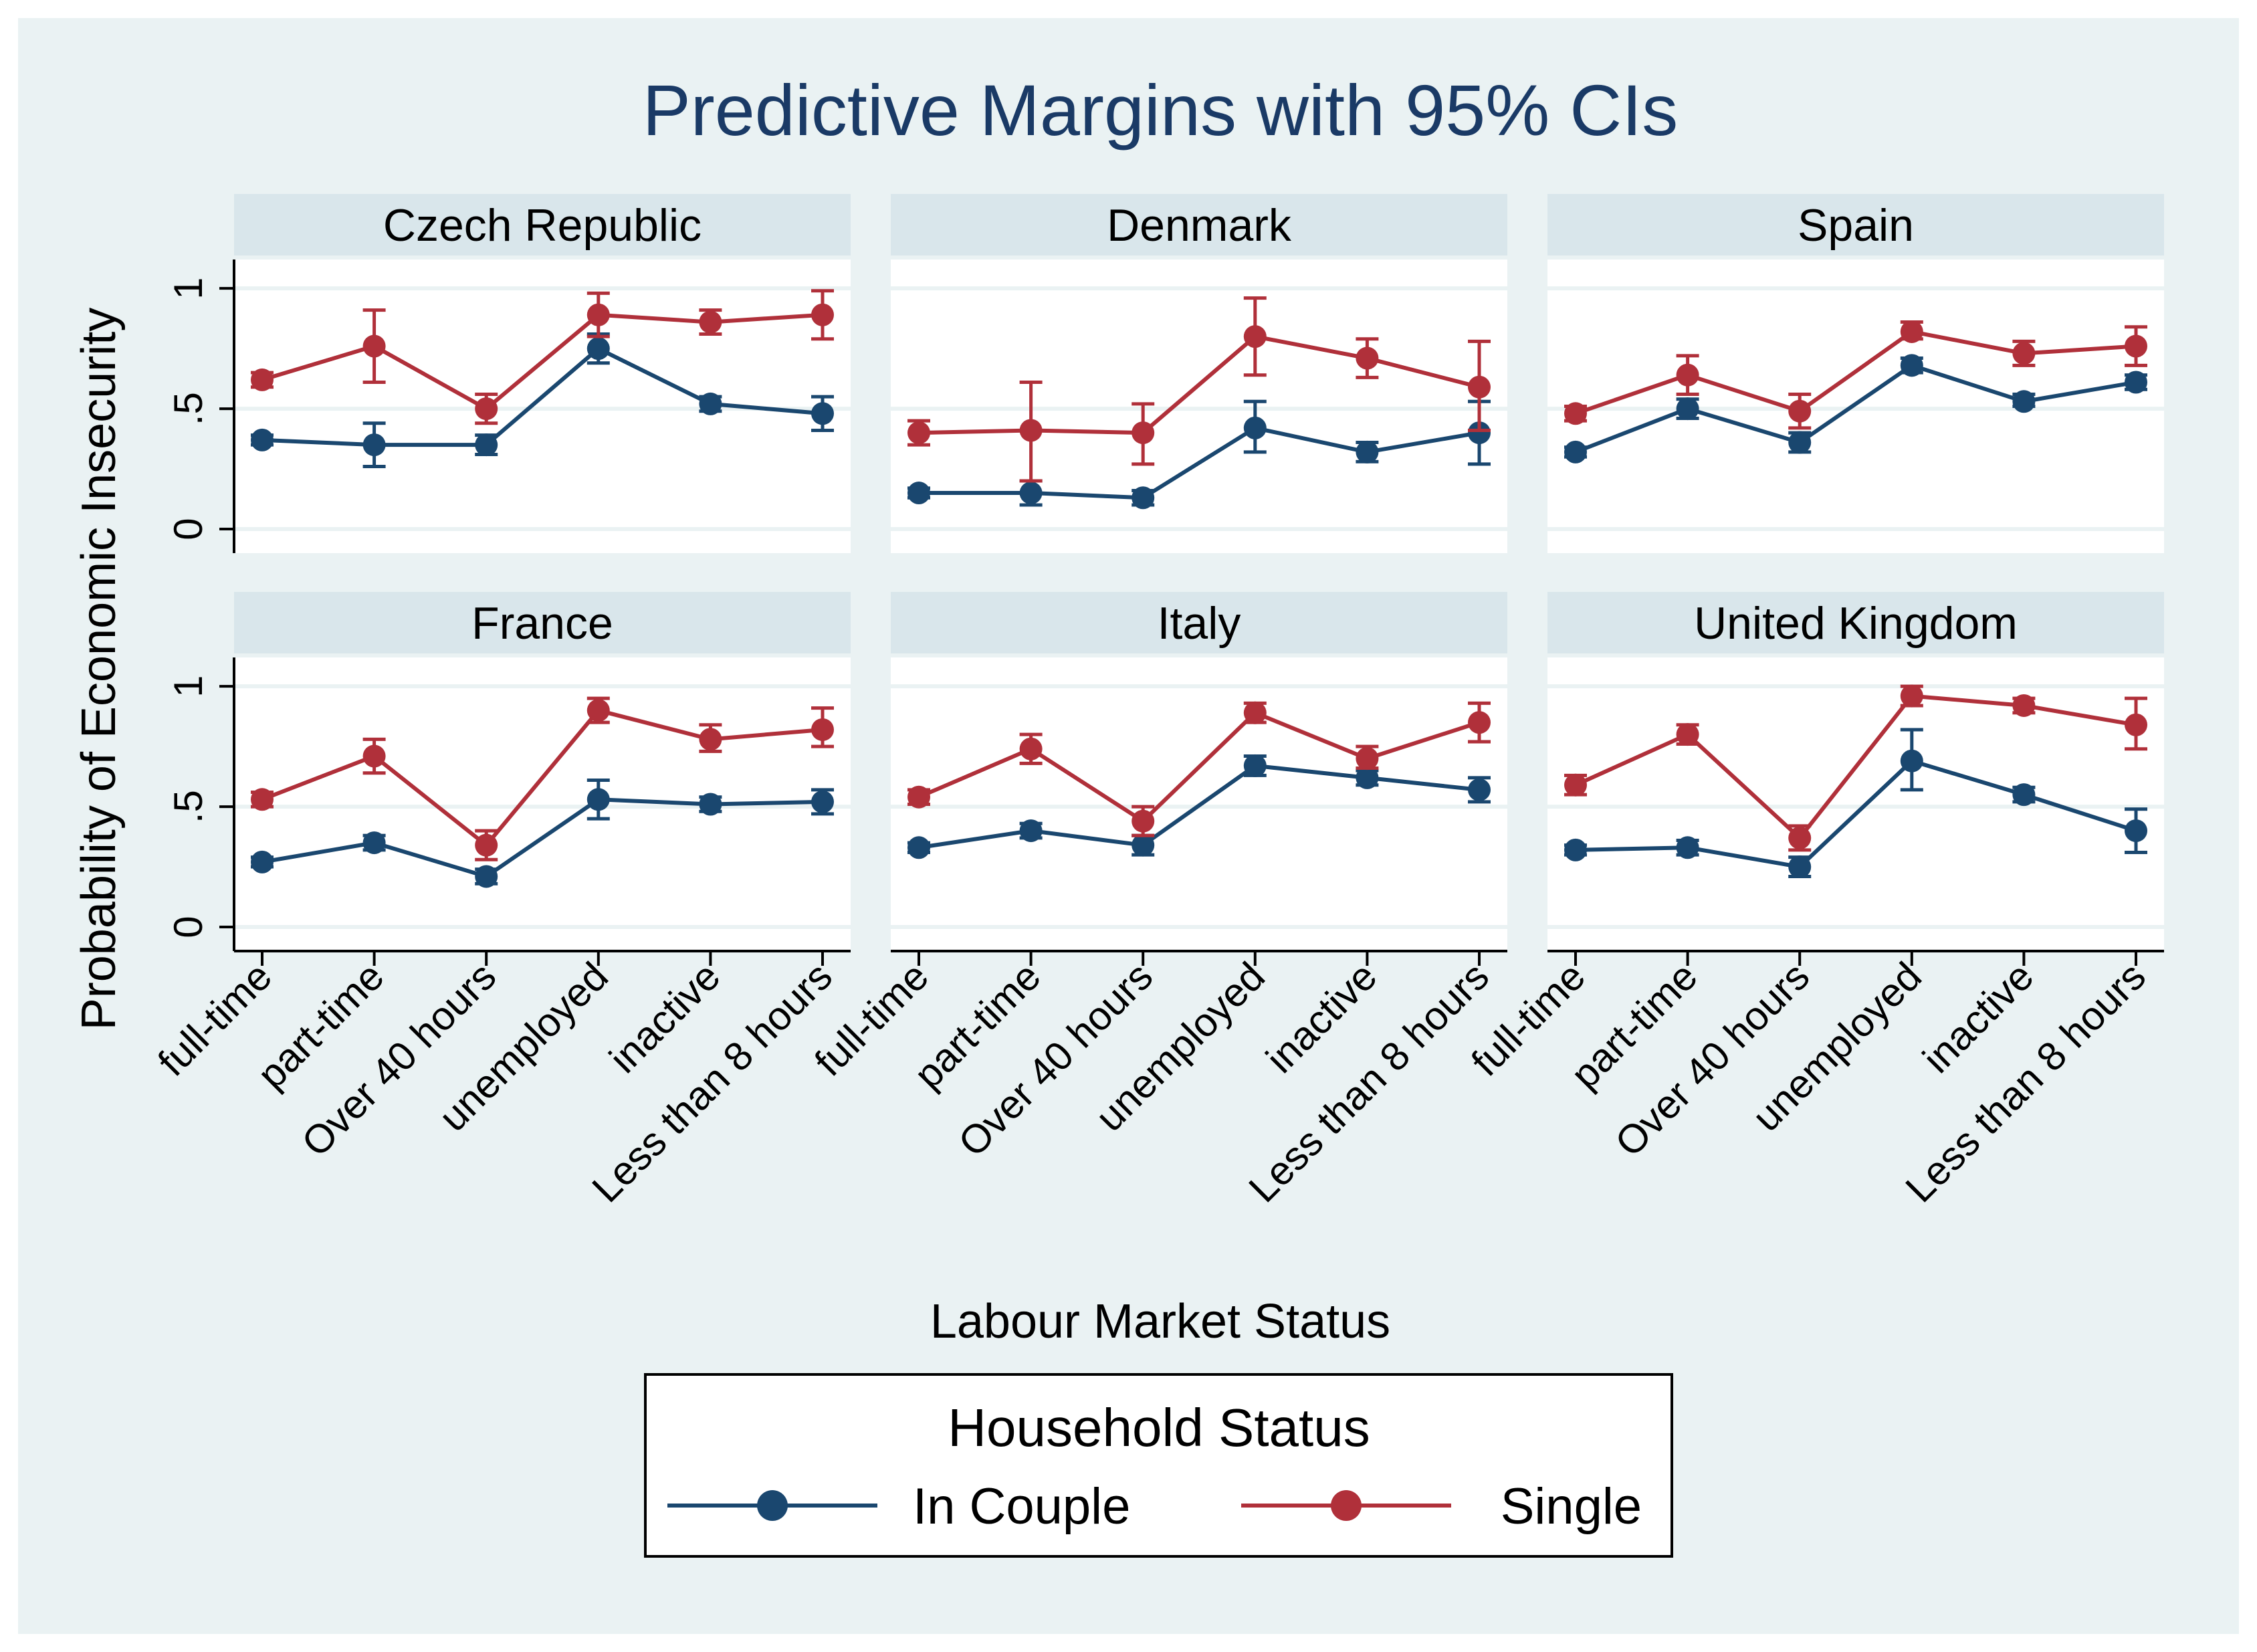 This screenshot has height=1652, width=2257. Describe the element at coordinates (188, 288) in the screenshot. I see `y-tick-label: 1` at that location.